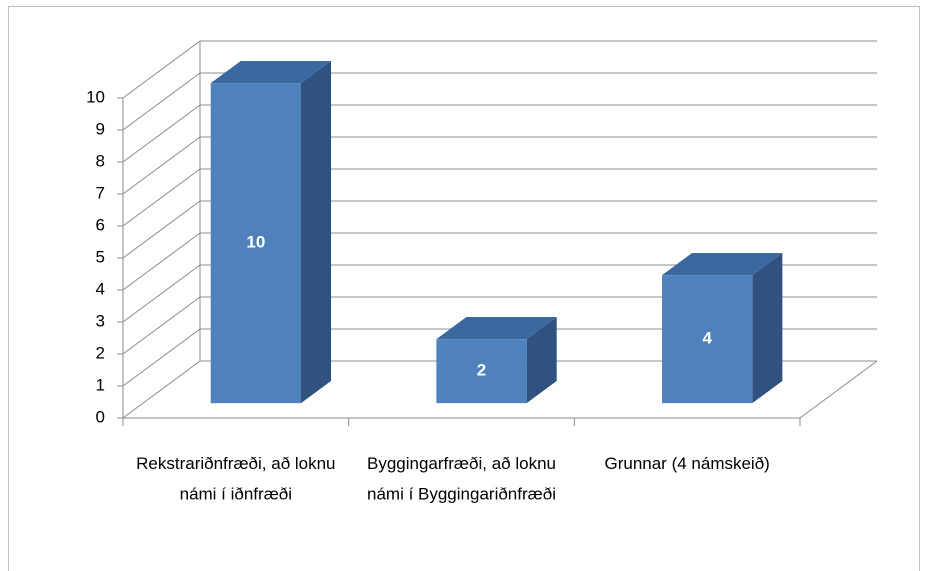 The width and height of the screenshot is (928, 571). What do you see at coordinates (838, 389) in the screenshot?
I see `floor-edge` at bounding box center [838, 389].